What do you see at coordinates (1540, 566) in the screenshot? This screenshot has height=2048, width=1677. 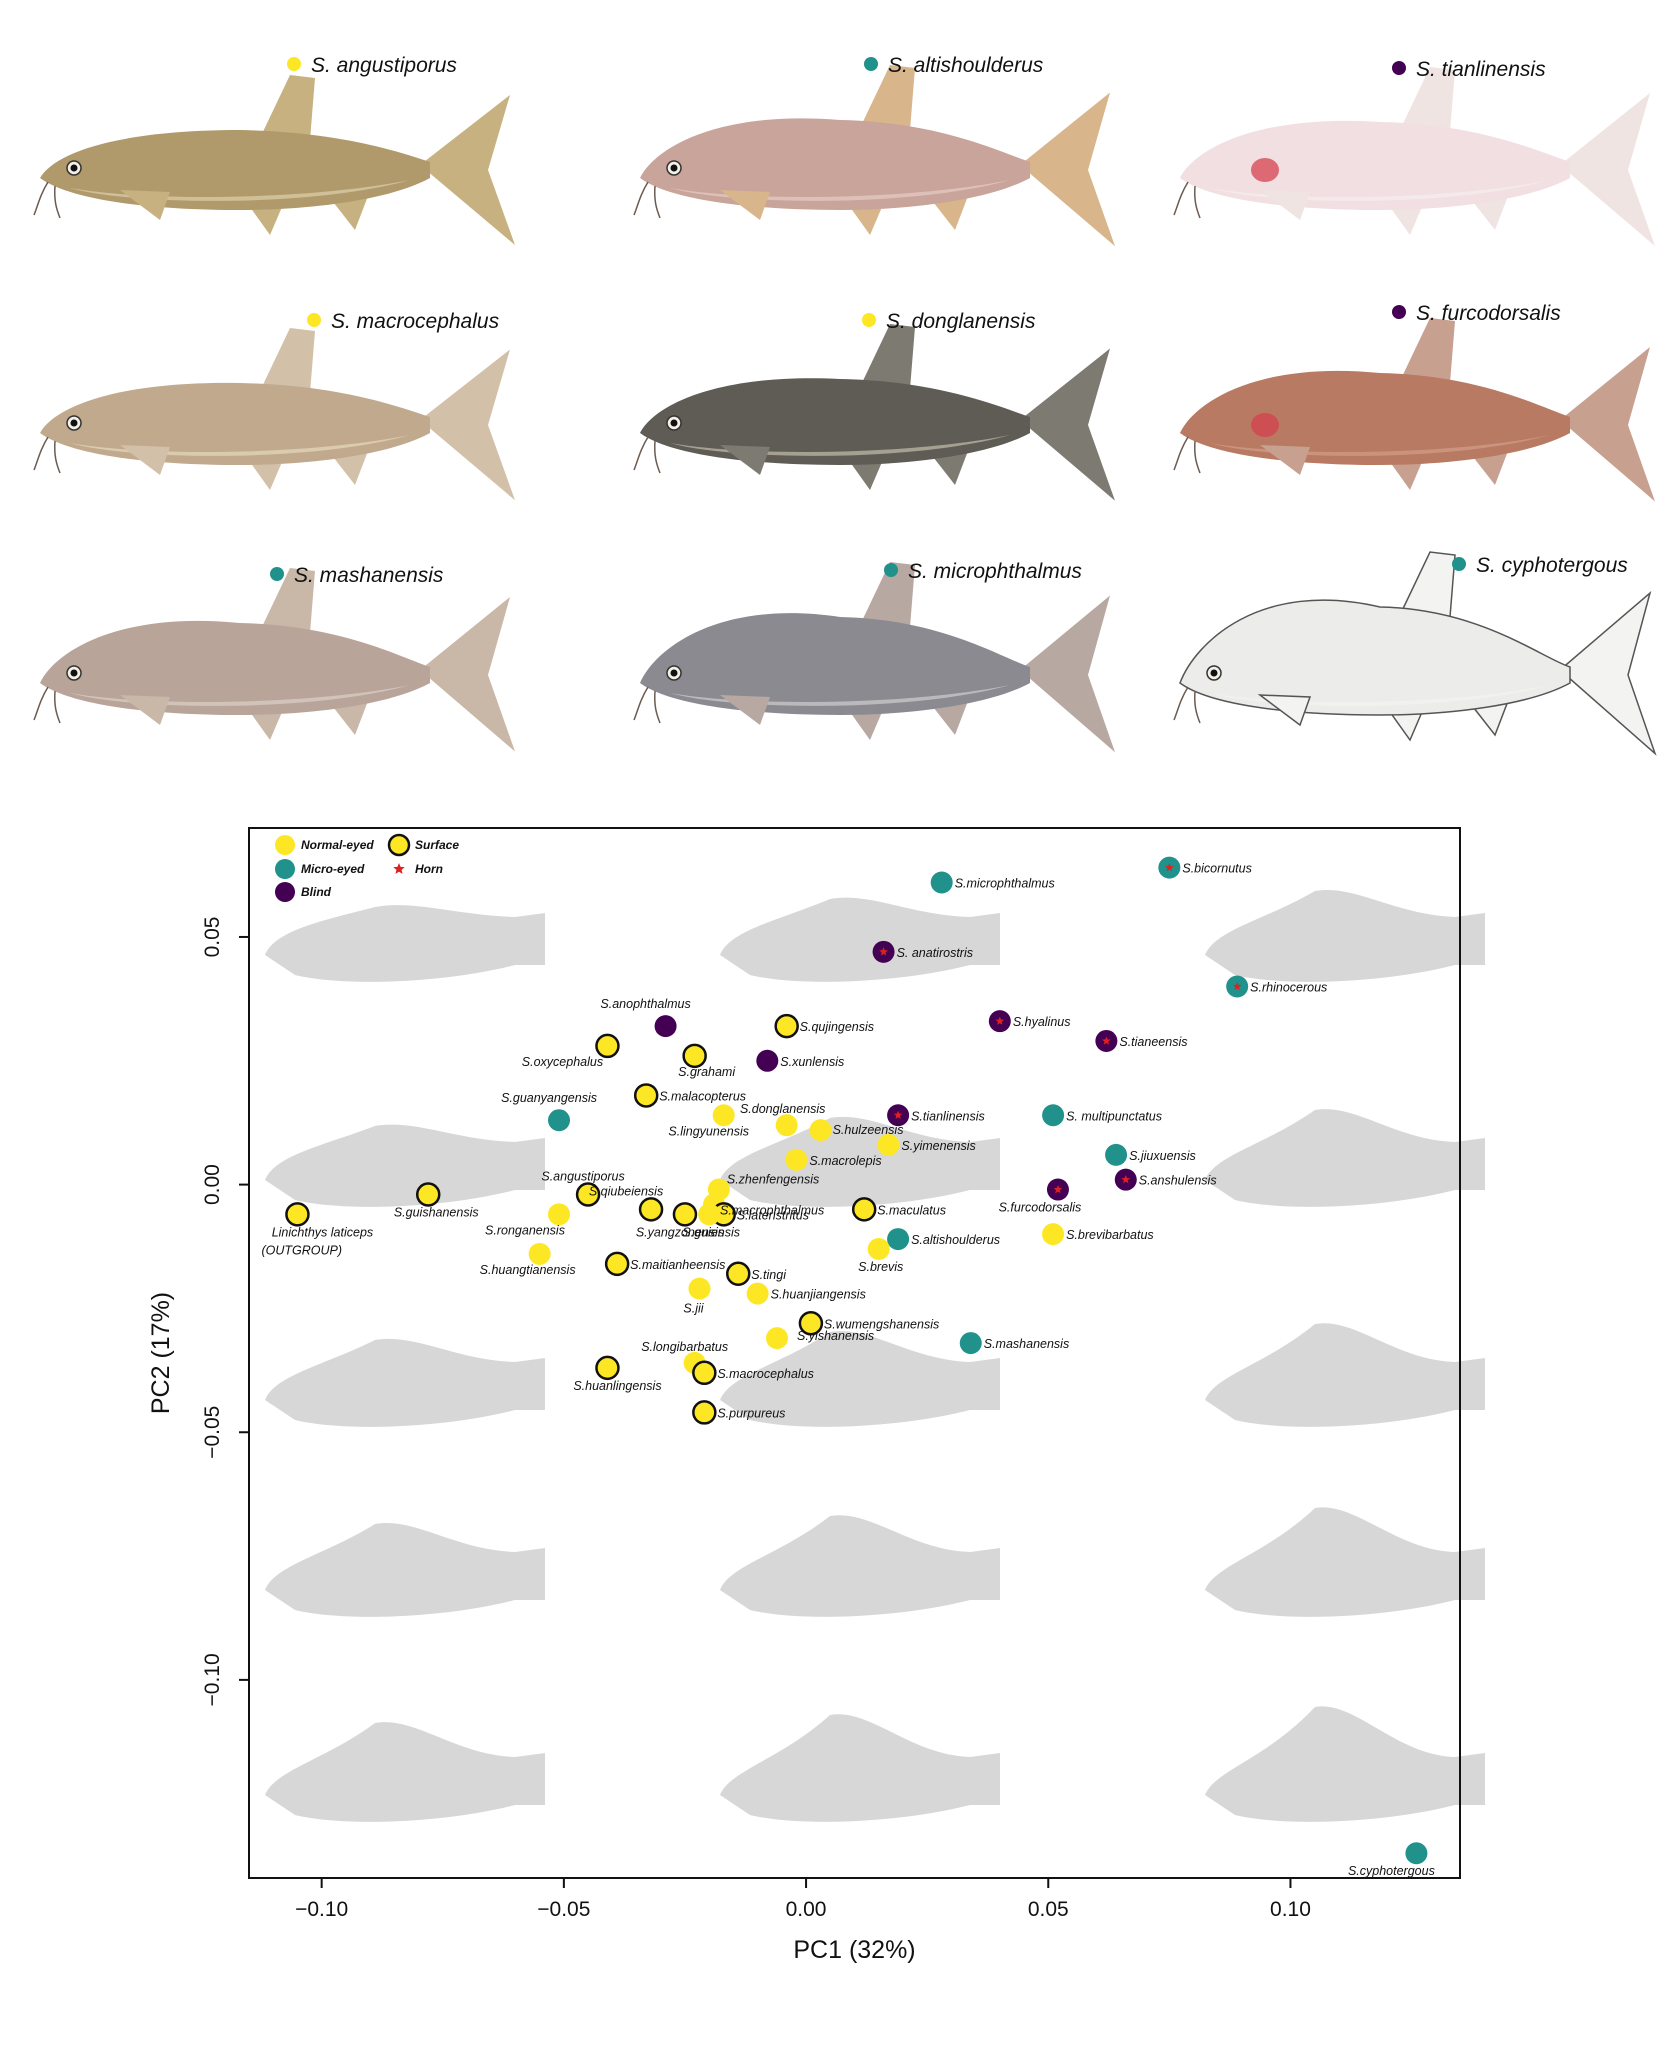 I see `species-label-cyphotergous: S. cyphotergous` at bounding box center [1540, 566].